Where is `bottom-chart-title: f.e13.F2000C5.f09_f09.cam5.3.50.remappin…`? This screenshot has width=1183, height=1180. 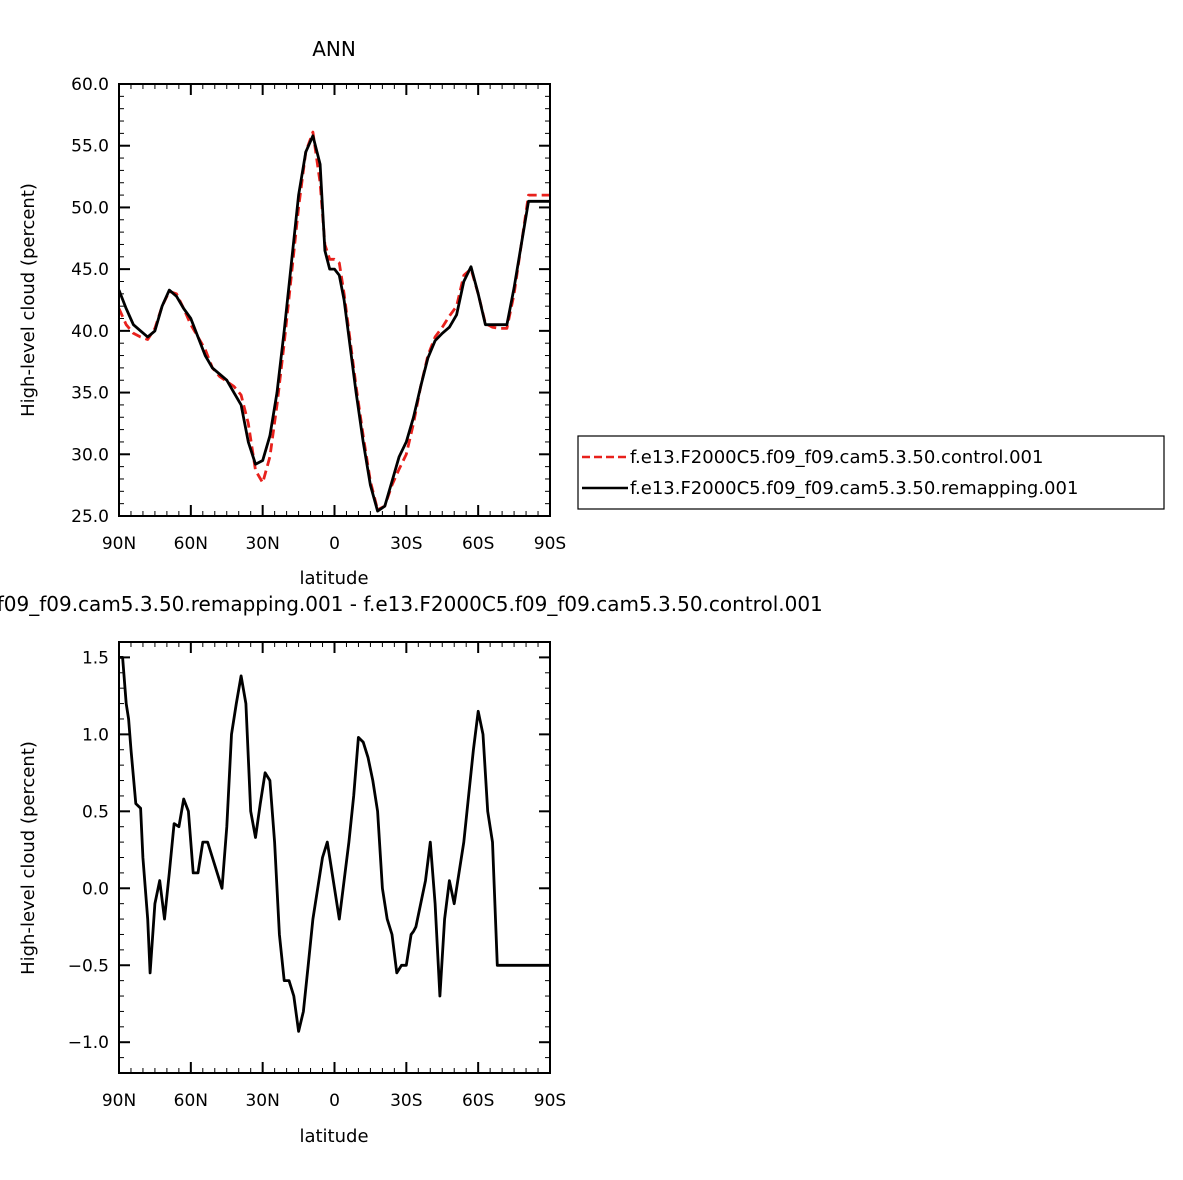
bottom-chart-title: f.e13.F2000C5.f09_f09.cam5.3.50.remappin… is located at coordinates (411, 604).